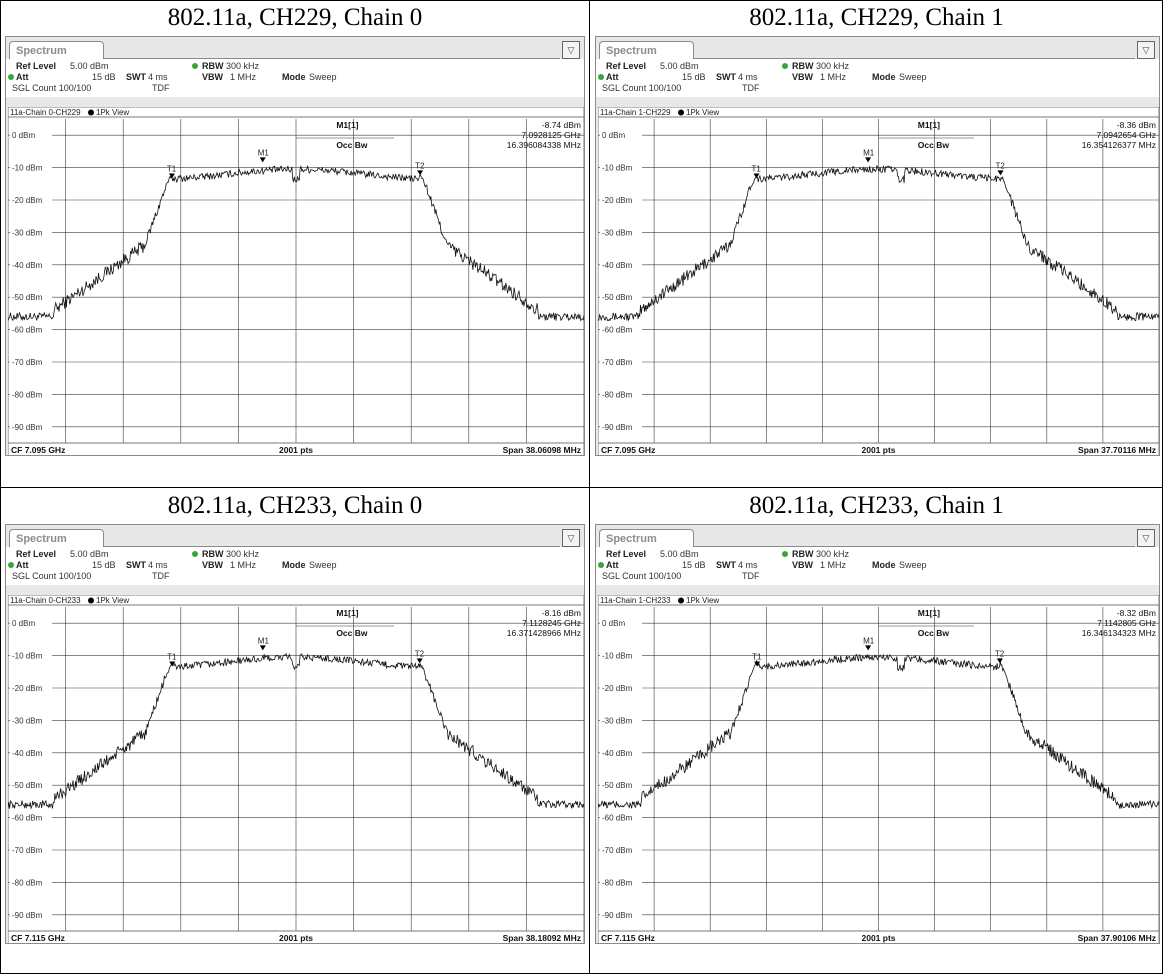 The width and height of the screenshot is (1163, 974). What do you see at coordinates (172, 169) in the screenshot?
I see `t1-label: T1` at bounding box center [172, 169].